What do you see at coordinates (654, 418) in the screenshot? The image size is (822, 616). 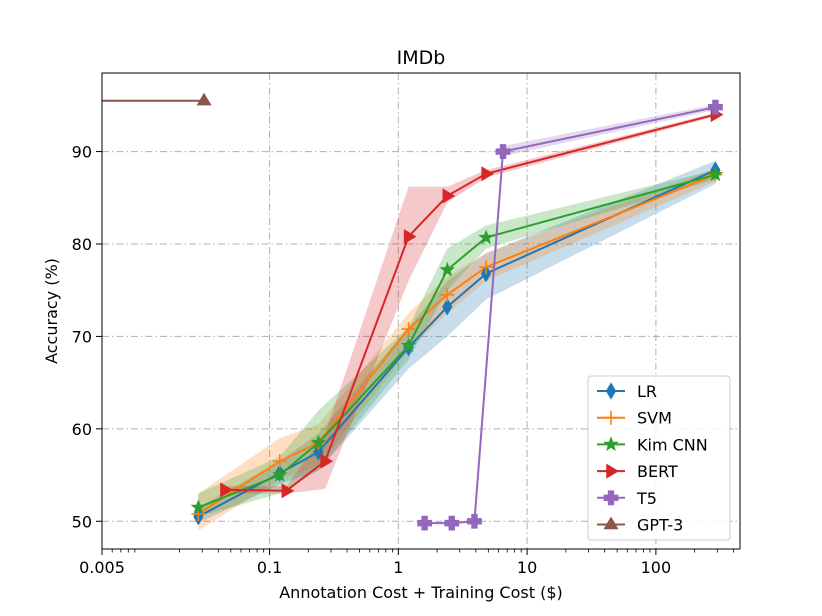 I see `legend-svm-label: SVM` at bounding box center [654, 418].